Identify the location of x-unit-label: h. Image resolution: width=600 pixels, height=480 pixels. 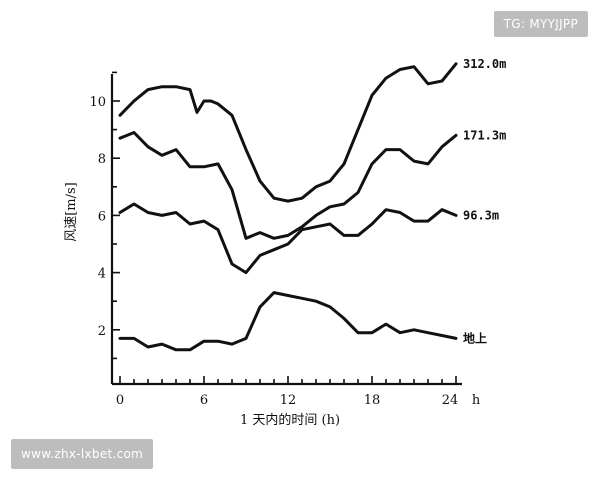
(476, 400).